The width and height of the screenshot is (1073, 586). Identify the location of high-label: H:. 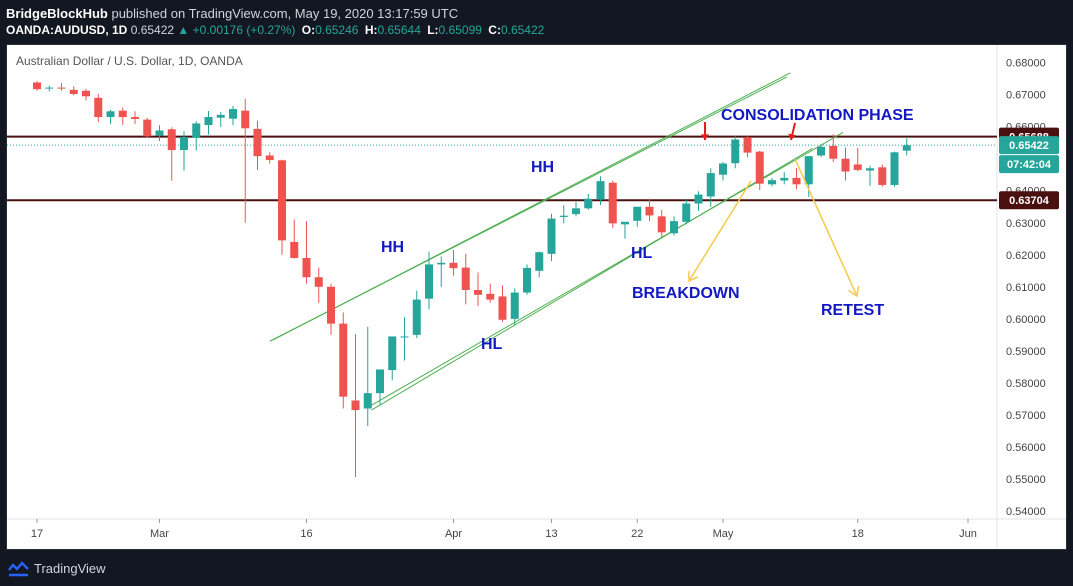
(371, 30).